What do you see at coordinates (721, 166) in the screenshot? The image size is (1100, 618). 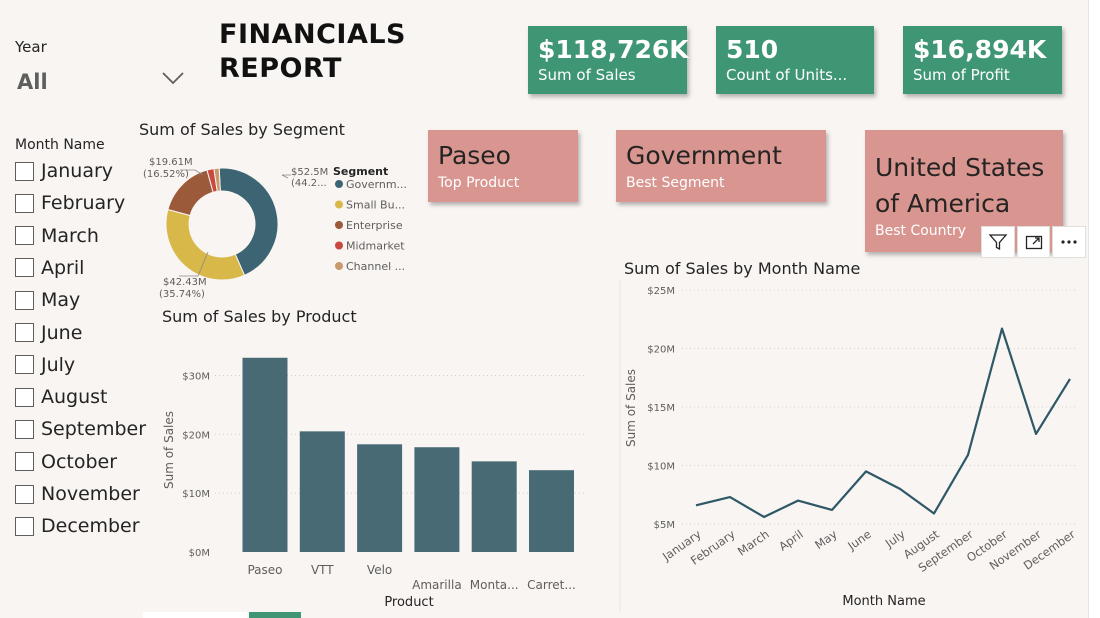 I see `card-best-segment: Government Best Segment` at bounding box center [721, 166].